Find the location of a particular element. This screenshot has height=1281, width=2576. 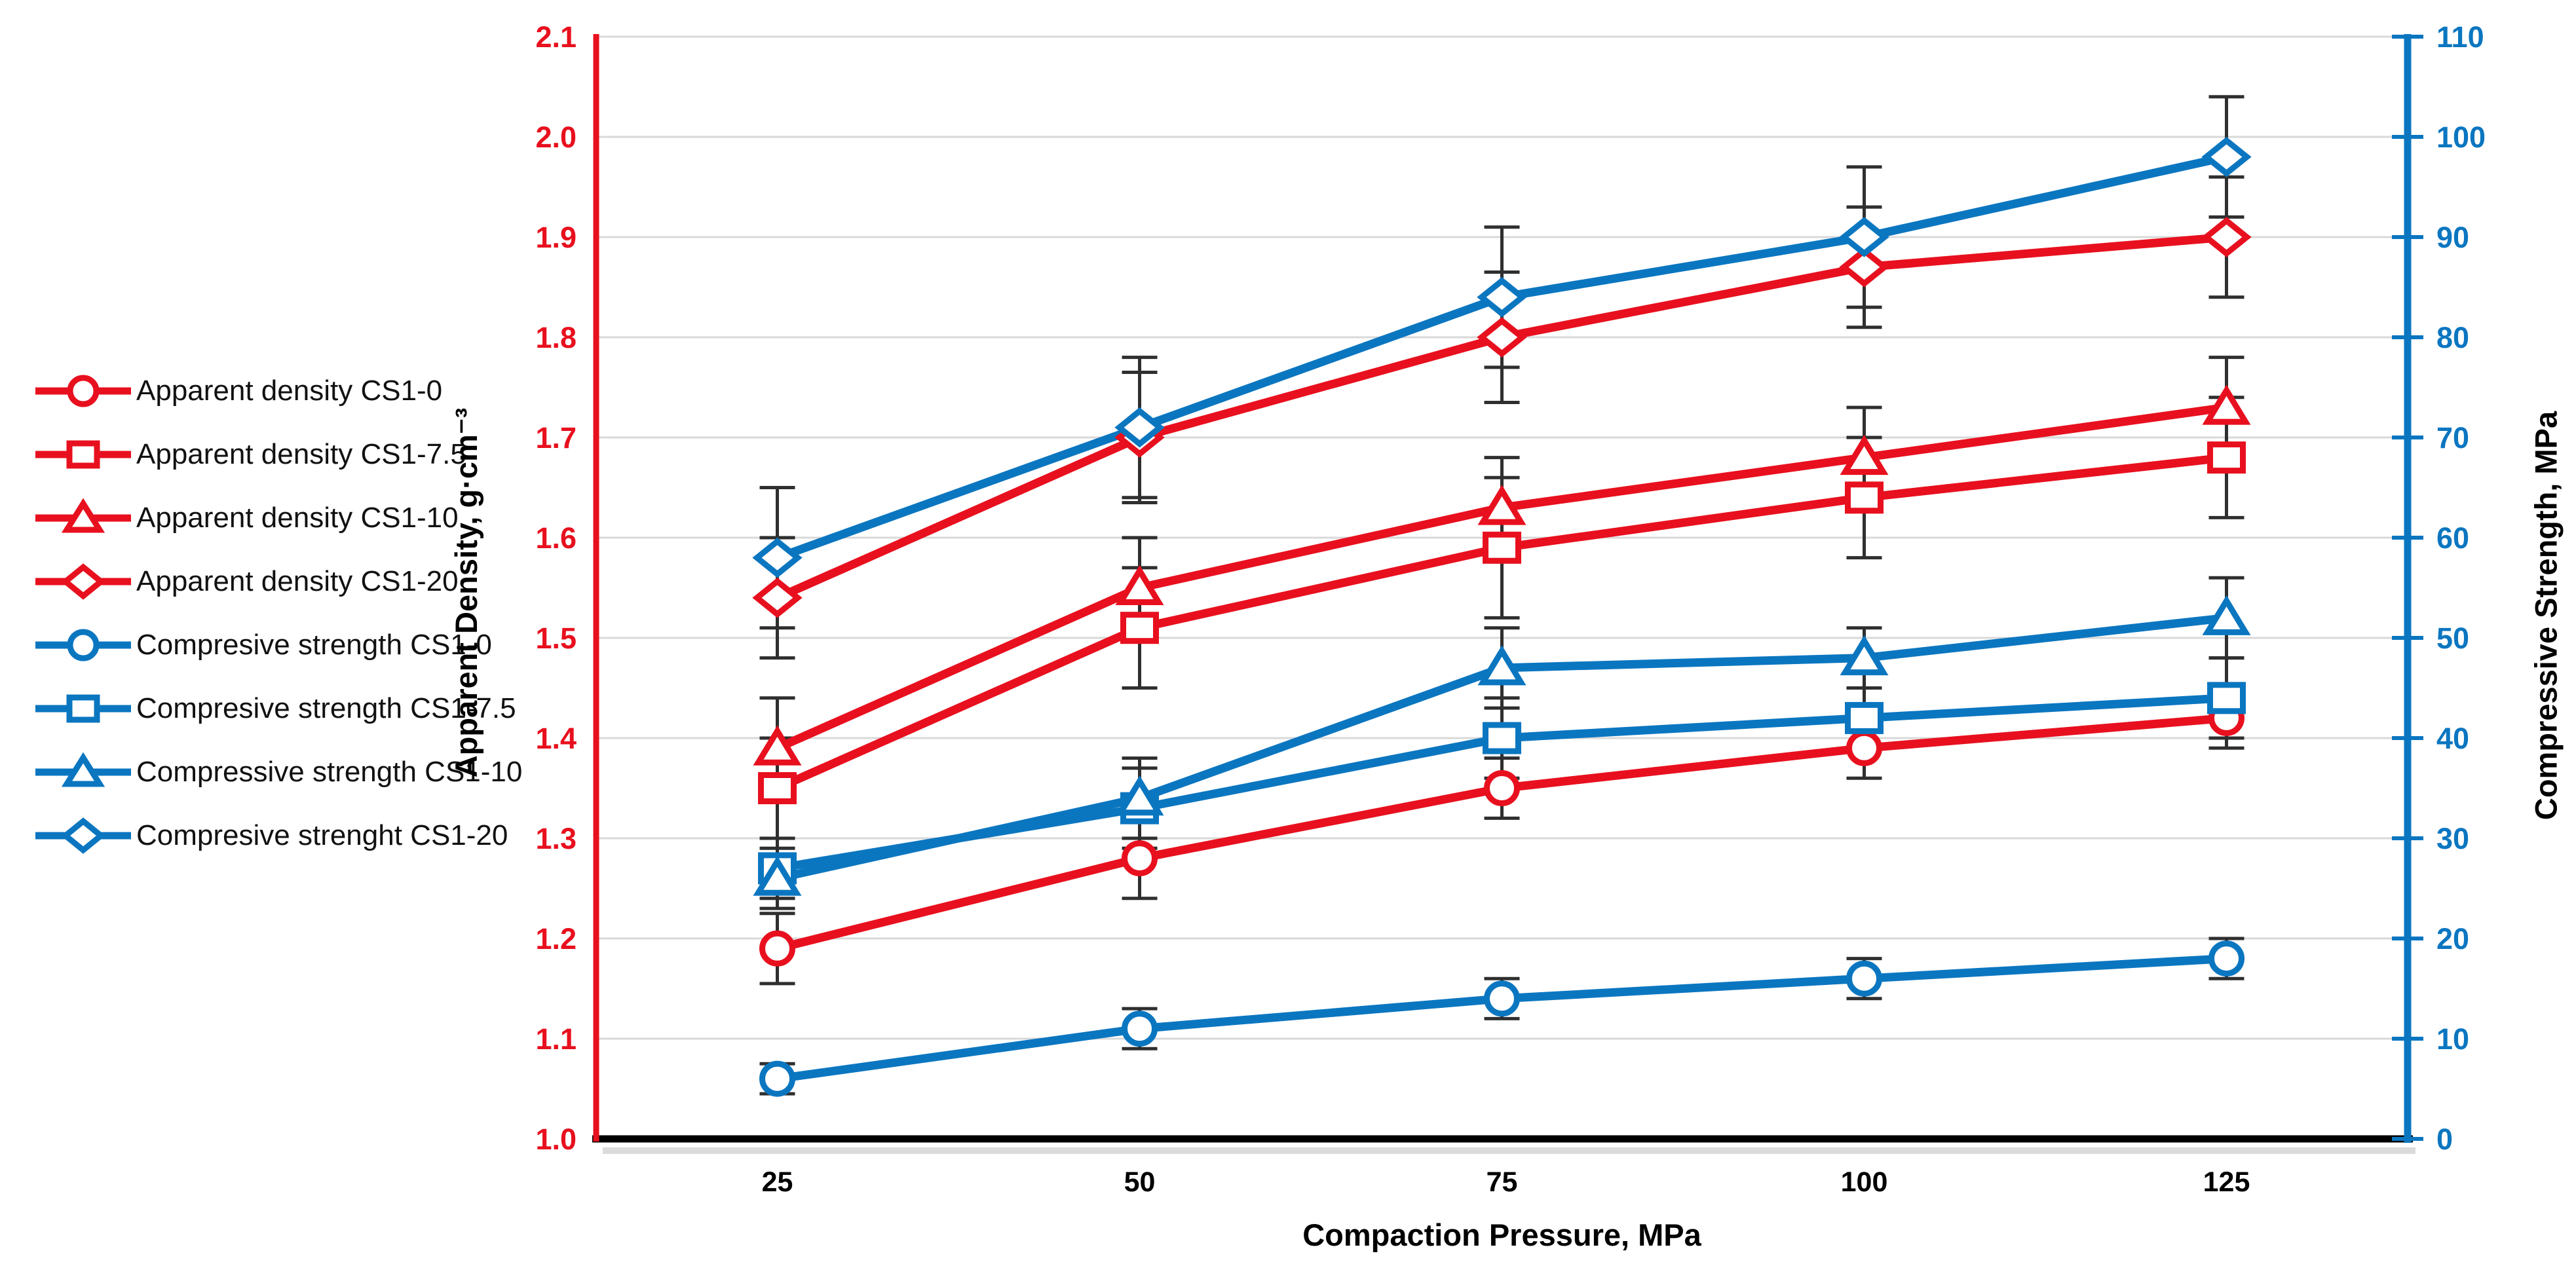

left-axis-tick-label: 1.6 is located at coordinates (556, 538).